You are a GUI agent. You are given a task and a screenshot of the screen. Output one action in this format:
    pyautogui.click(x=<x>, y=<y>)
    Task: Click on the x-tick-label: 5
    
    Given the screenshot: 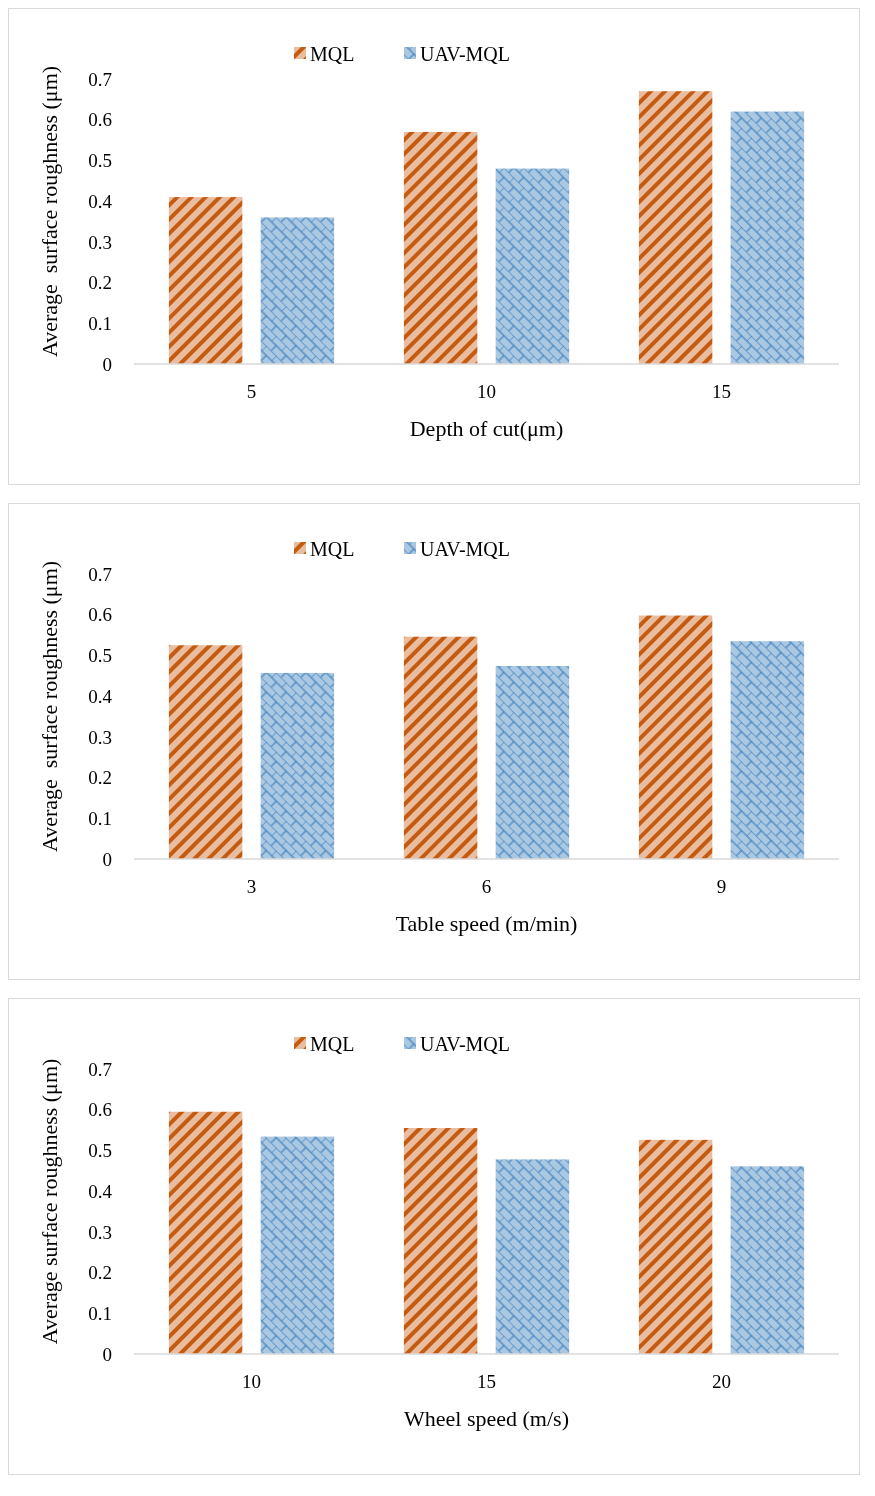 What is the action you would take?
    pyautogui.click(x=251, y=391)
    